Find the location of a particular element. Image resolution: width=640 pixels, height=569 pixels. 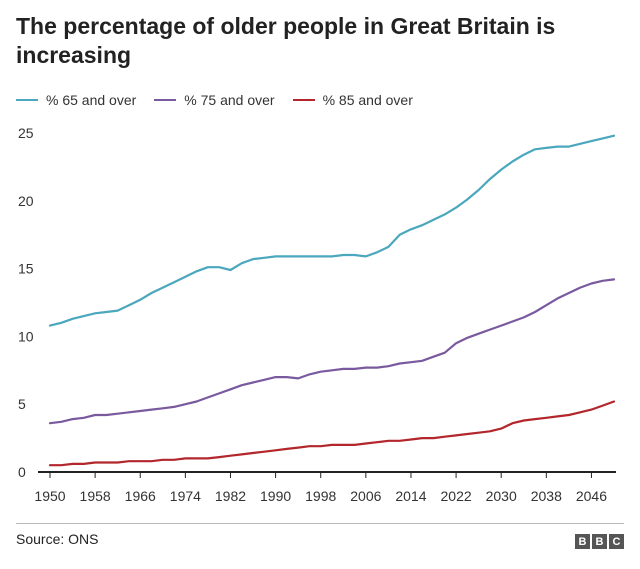

legend-label-65: % 65 and over is located at coordinates (91, 100).